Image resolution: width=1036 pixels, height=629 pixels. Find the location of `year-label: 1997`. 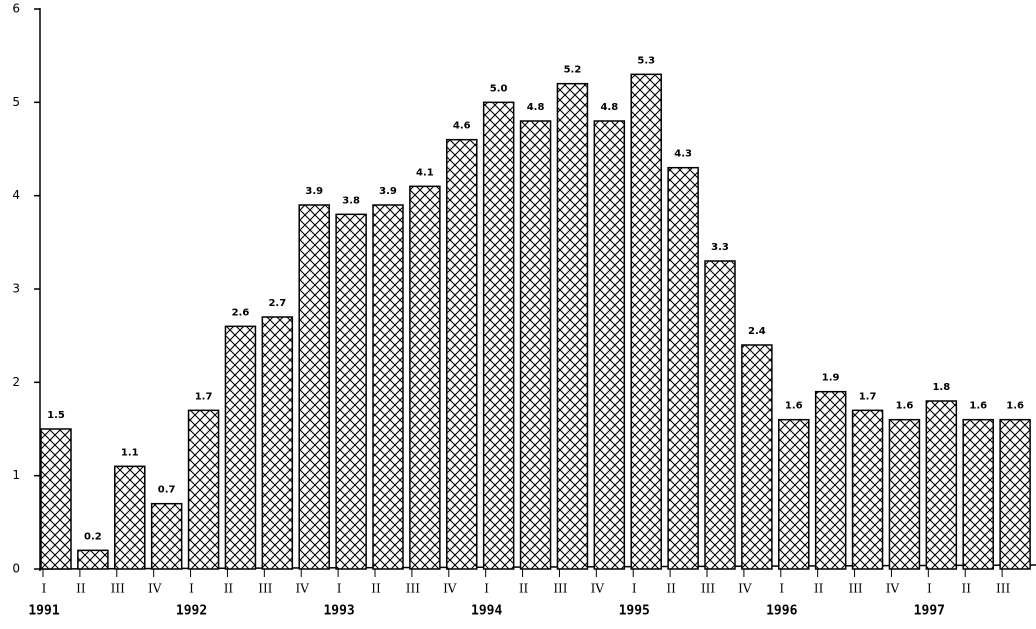

year-label: 1997 is located at coordinates (929, 611).